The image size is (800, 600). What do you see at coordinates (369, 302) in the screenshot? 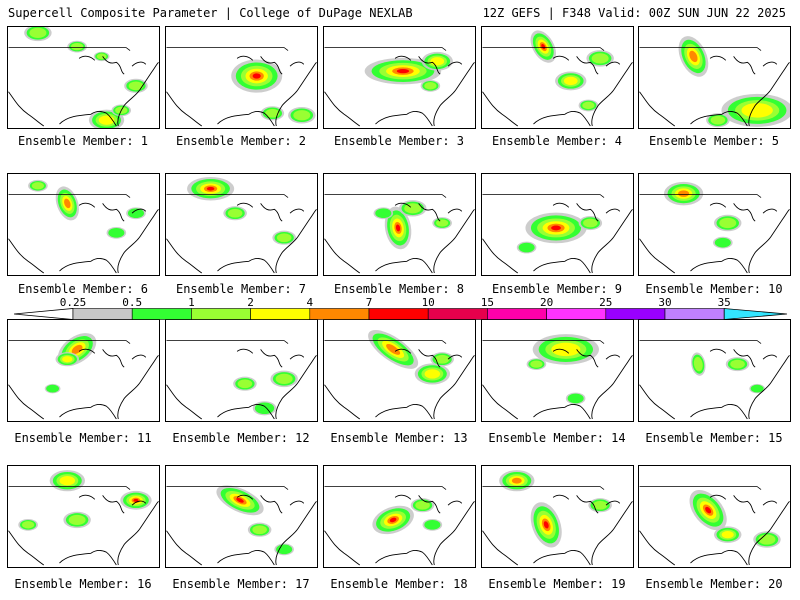
I see `legend-tick-label: 7` at bounding box center [369, 302].